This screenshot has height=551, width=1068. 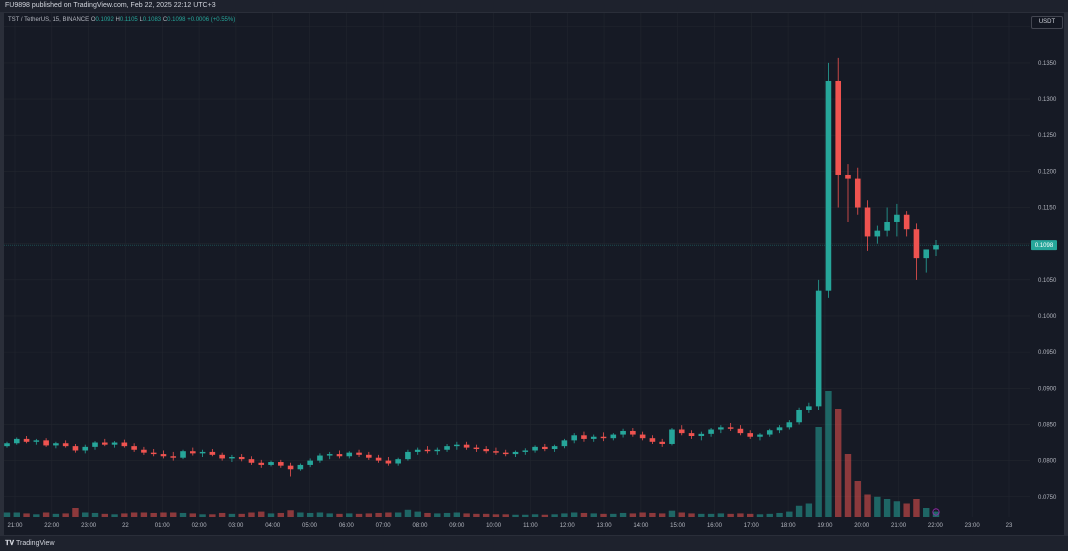 What do you see at coordinates (678, 526) in the screenshot?
I see `x-tick-label: 15:00` at bounding box center [678, 526].